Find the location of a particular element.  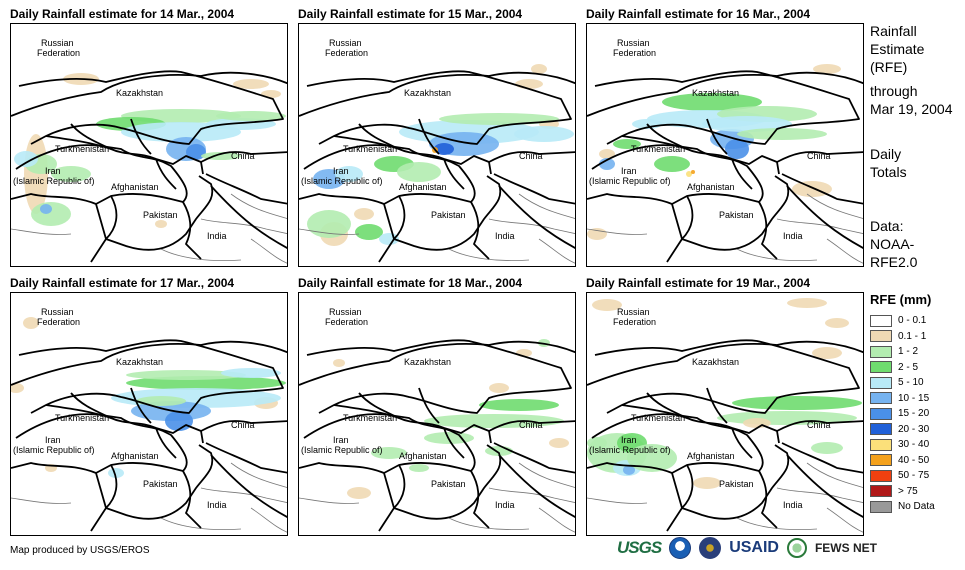

legend-label: > 75 is located at coordinates (908, 491).